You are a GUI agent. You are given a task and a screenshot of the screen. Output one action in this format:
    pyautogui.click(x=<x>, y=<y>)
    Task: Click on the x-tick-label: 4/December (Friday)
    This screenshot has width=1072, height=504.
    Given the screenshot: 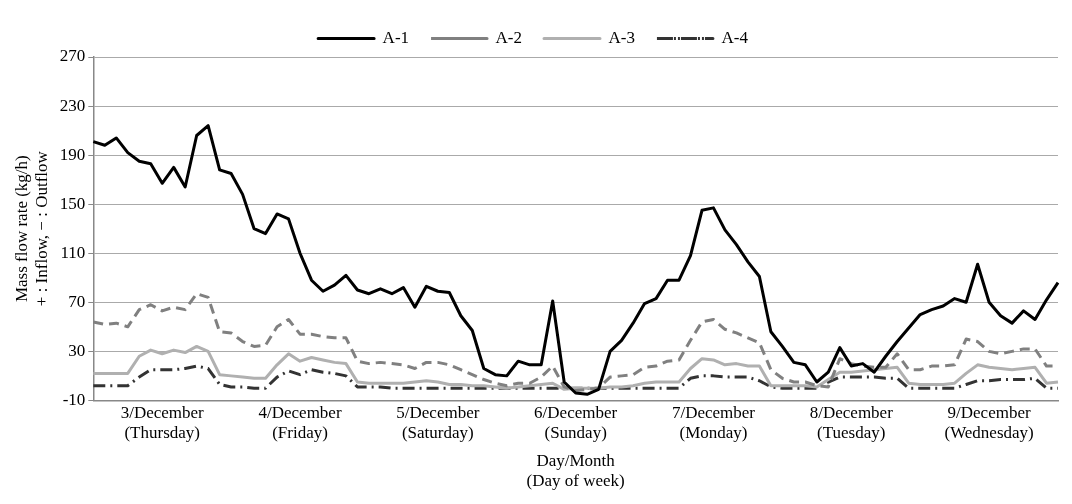 What is the action you would take?
    pyautogui.click(x=300, y=423)
    